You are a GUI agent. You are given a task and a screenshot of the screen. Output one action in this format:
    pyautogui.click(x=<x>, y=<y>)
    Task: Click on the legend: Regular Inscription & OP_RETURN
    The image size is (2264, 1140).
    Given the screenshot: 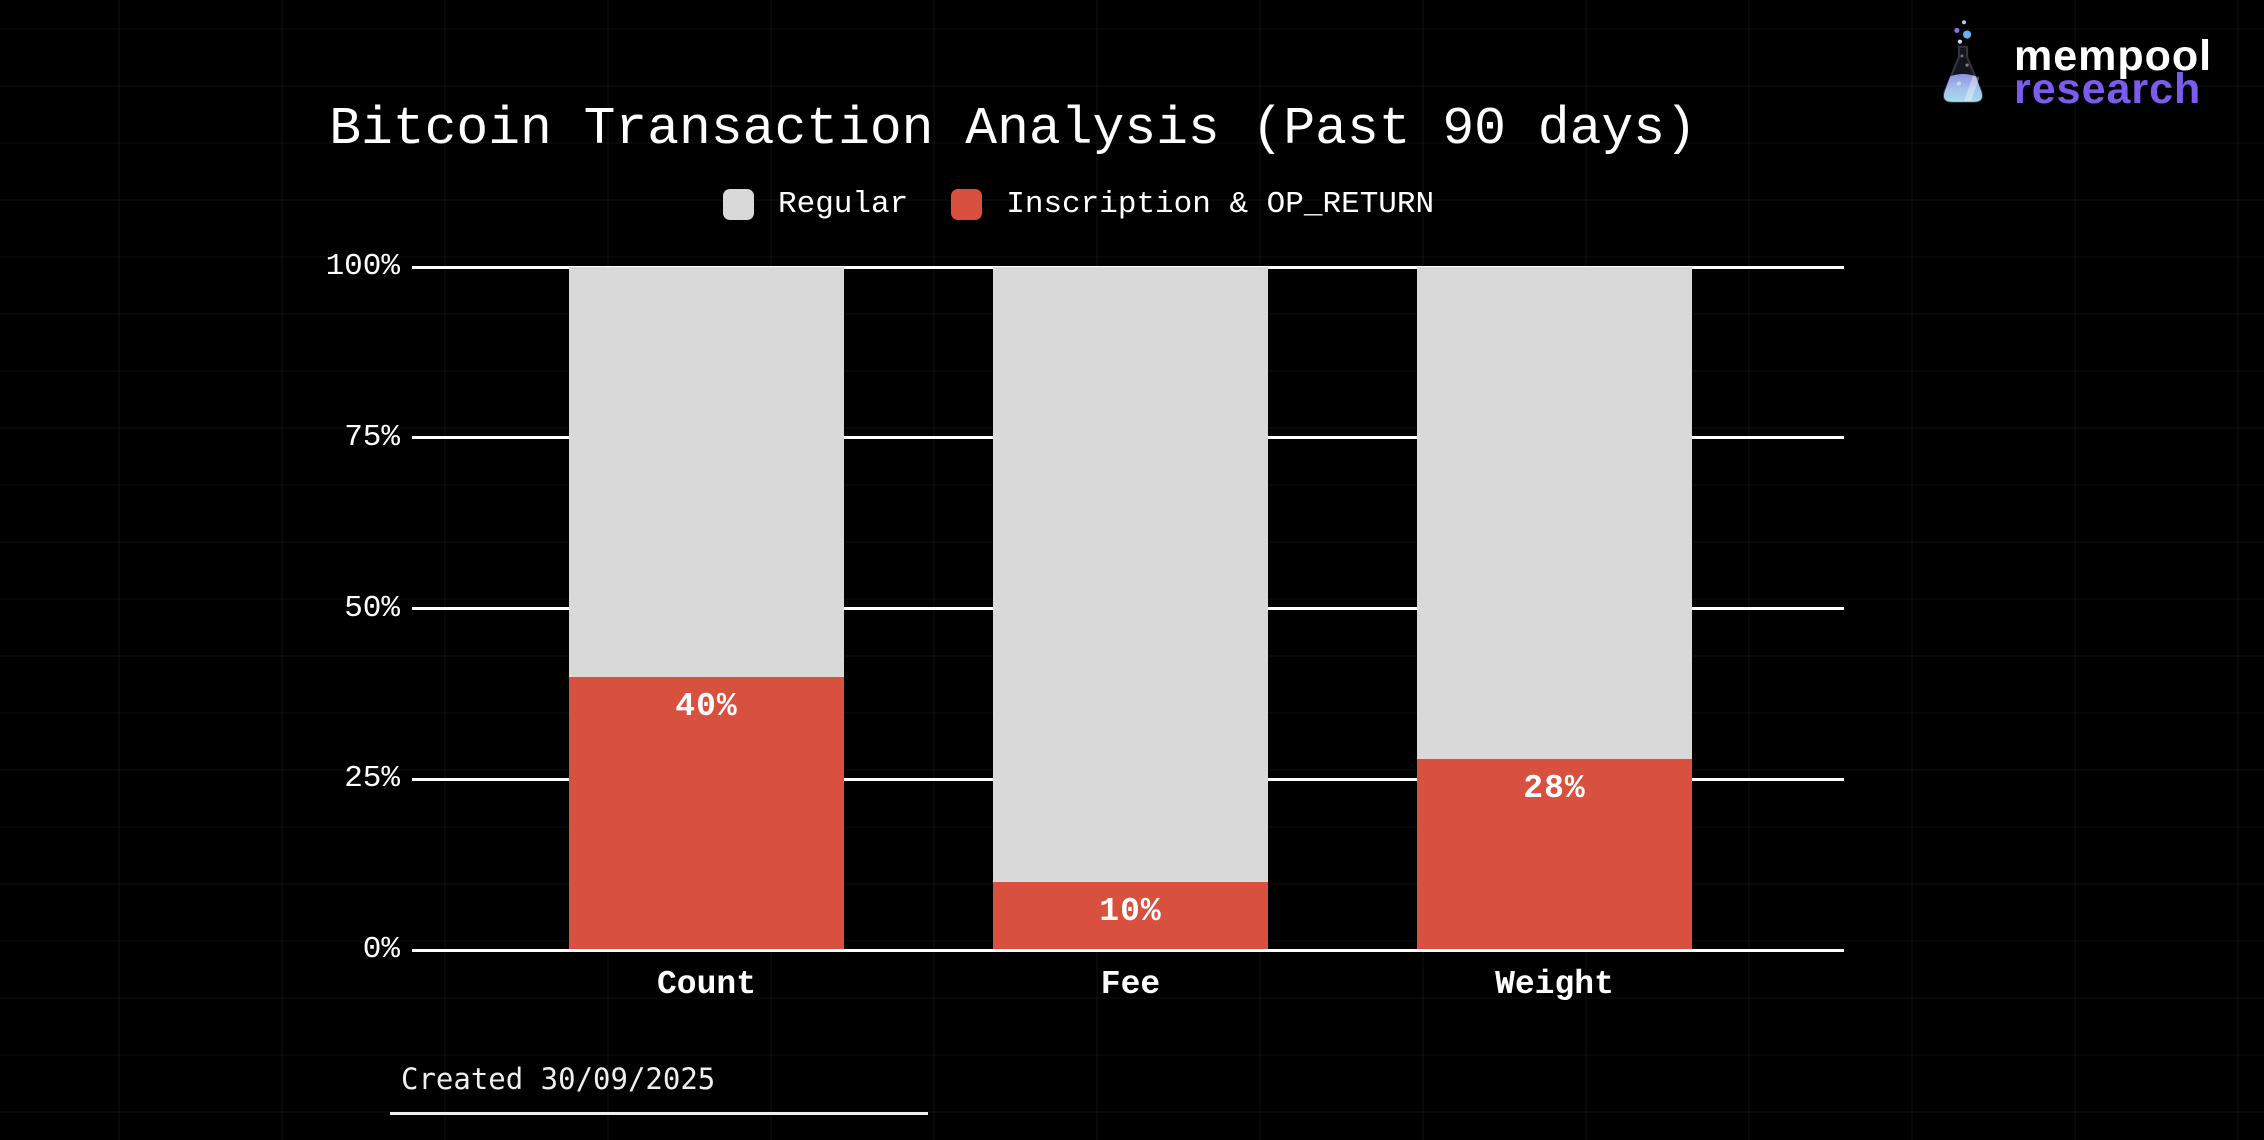 What is the action you would take?
    pyautogui.click(x=1078, y=204)
    